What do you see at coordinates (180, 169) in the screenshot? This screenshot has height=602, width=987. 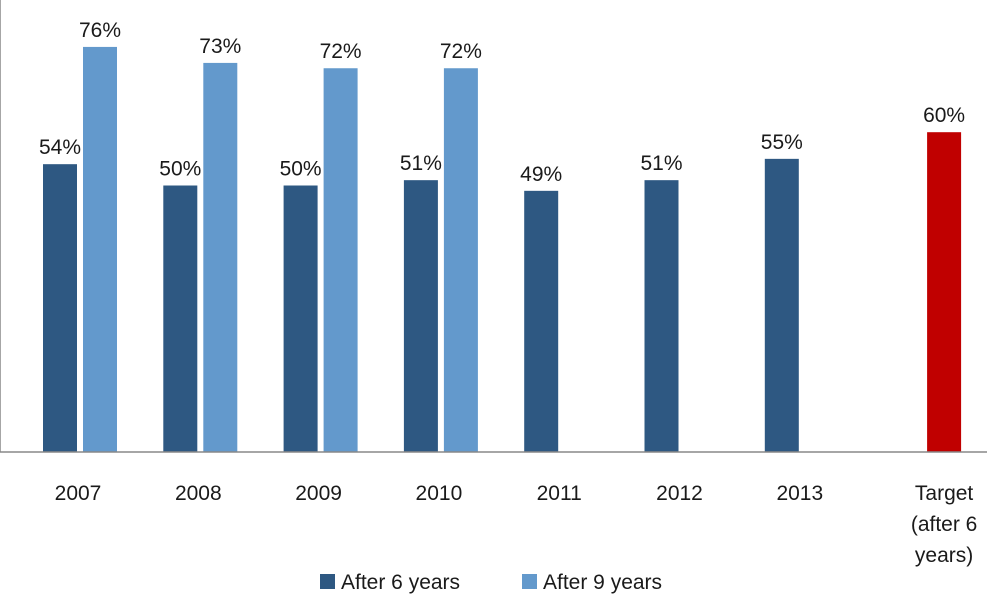 I see `bar-after-6-years-2008-label: 50%` at bounding box center [180, 169].